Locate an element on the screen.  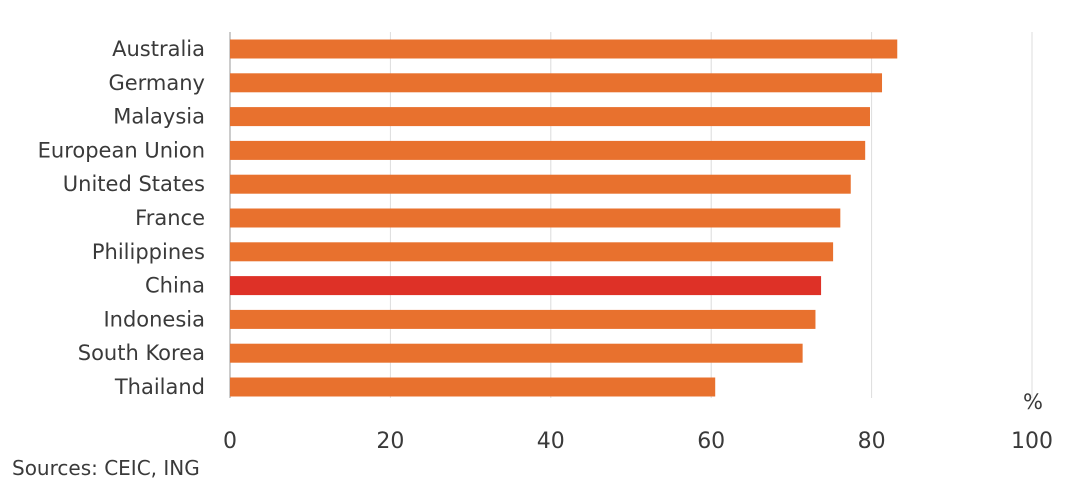
bar-germany is located at coordinates (556, 83).